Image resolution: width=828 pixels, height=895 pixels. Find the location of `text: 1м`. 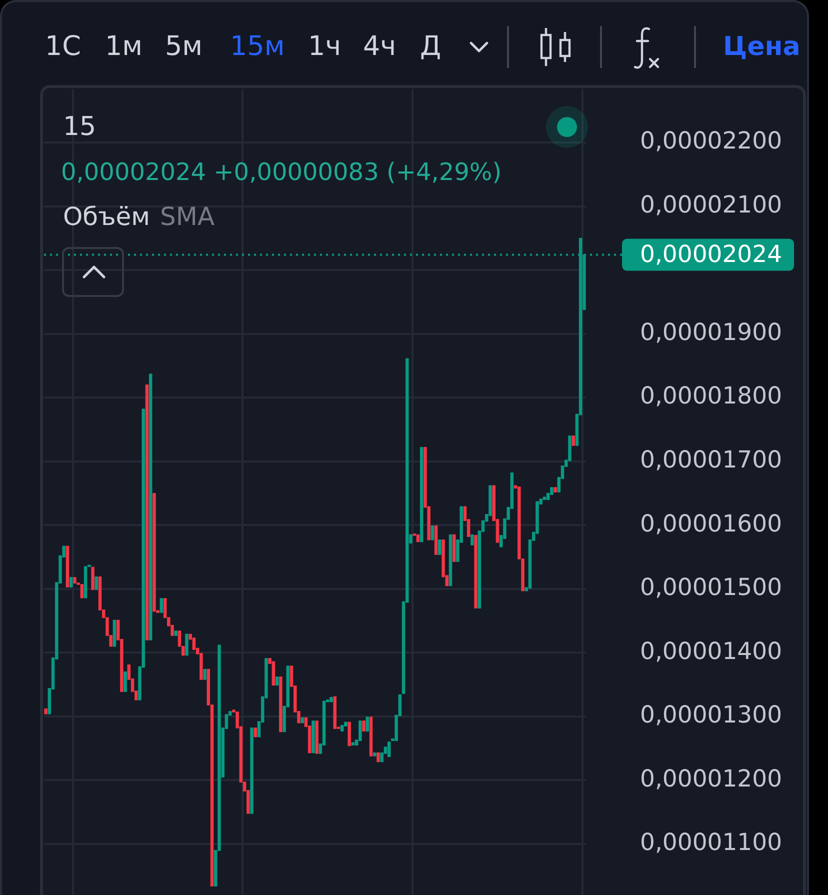

text: 1м is located at coordinates (124, 47).